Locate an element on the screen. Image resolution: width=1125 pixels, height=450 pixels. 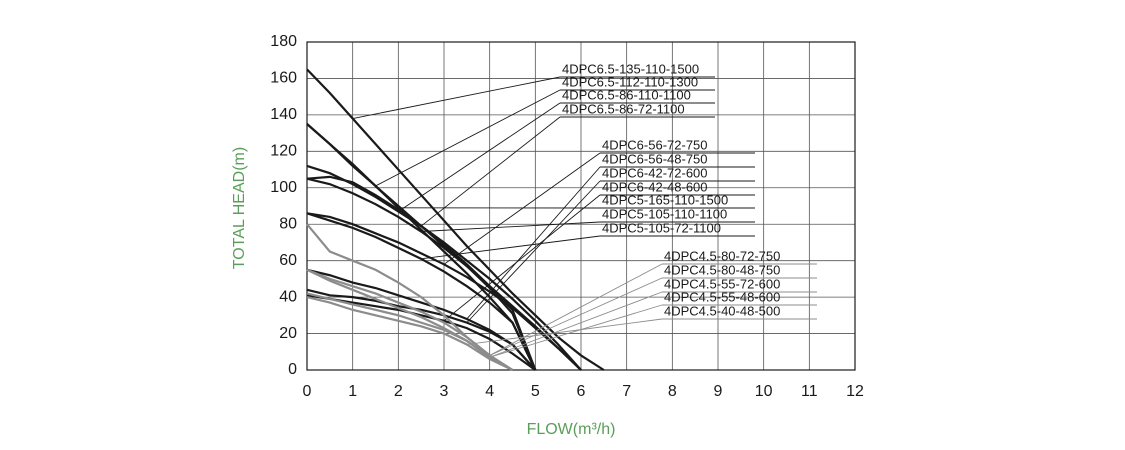
legend-label: 4DPC6.5-112-110-1300 is located at coordinates (630, 81).